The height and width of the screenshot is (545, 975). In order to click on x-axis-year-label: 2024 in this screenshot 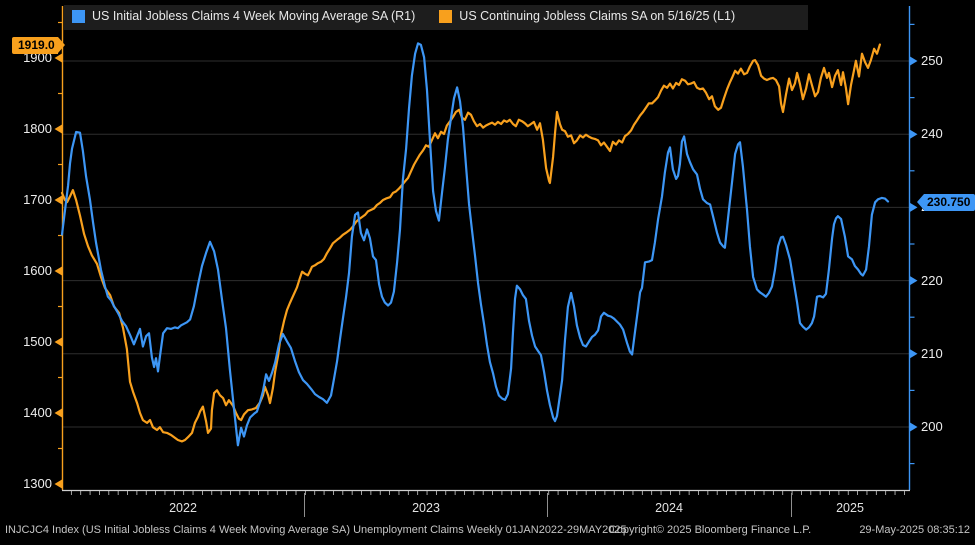, I will do `click(669, 508)`.